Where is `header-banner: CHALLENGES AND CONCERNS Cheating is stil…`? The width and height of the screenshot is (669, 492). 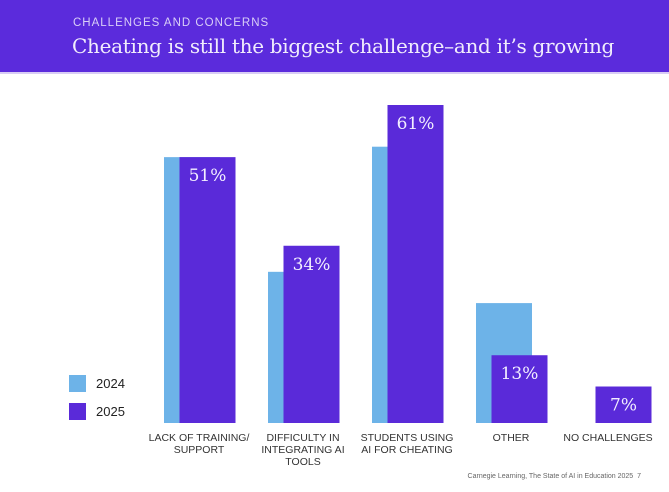 header-banner: CHALLENGES AND CONCERNS Cheating is stil… is located at coordinates (334, 36).